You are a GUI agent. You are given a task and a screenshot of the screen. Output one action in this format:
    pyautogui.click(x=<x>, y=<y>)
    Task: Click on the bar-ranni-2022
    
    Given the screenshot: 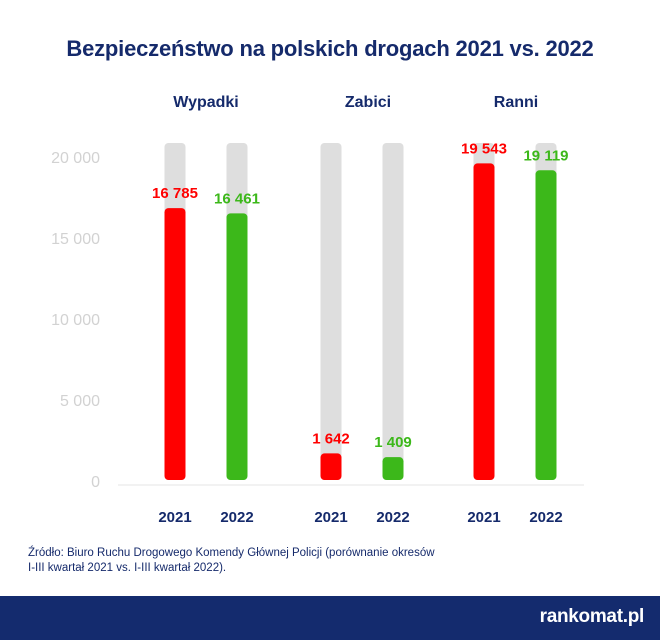 What is the action you would take?
    pyautogui.click(x=546, y=325)
    